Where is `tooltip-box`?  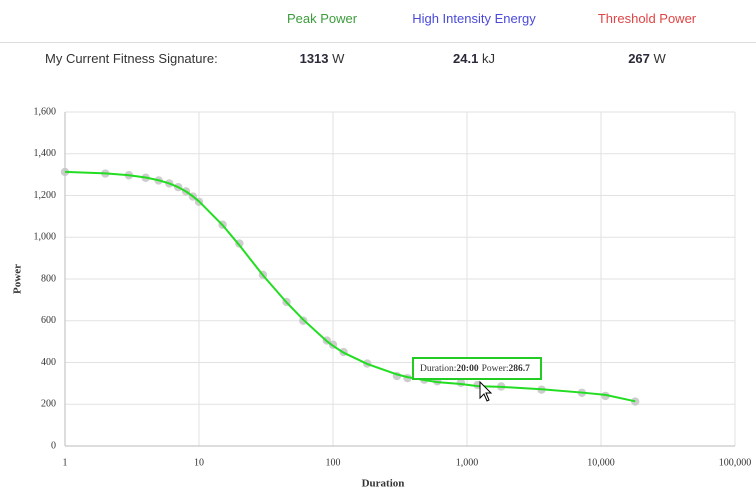
tooltip-box is located at coordinates (477, 368).